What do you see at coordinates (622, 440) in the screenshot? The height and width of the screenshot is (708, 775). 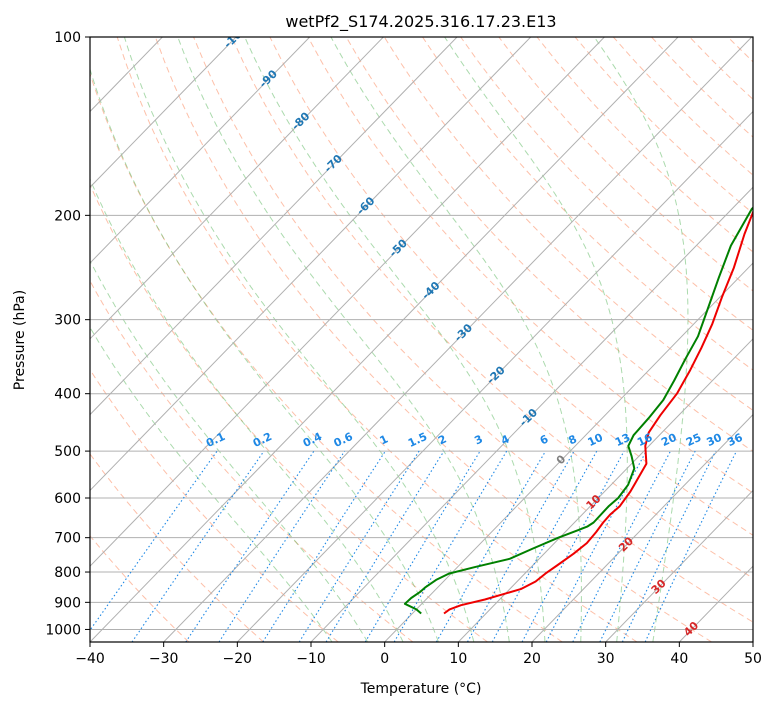 I see `mixing-ratio-label: 13` at bounding box center [622, 440].